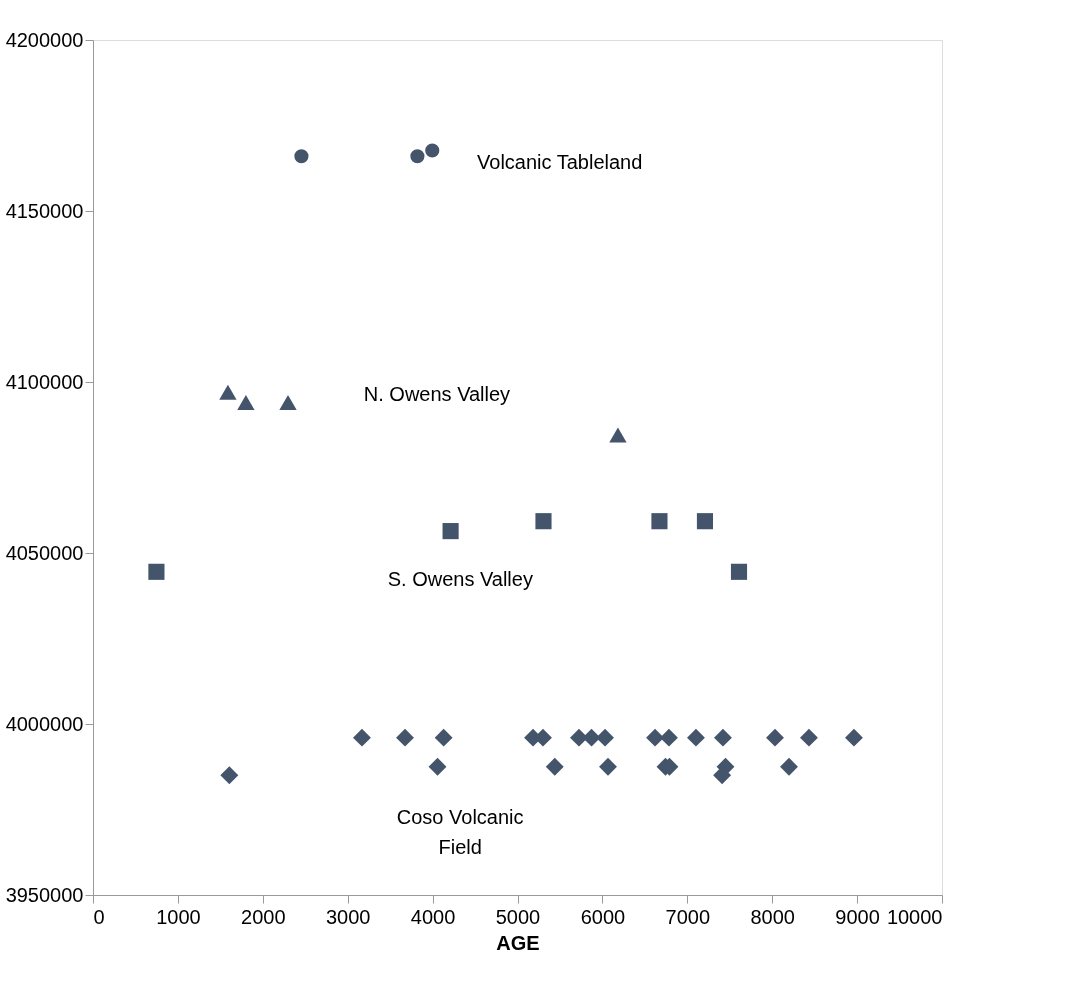 This screenshot has width=1079, height=988. I want to click on annotation: N. Owens Valley, so click(437, 394).